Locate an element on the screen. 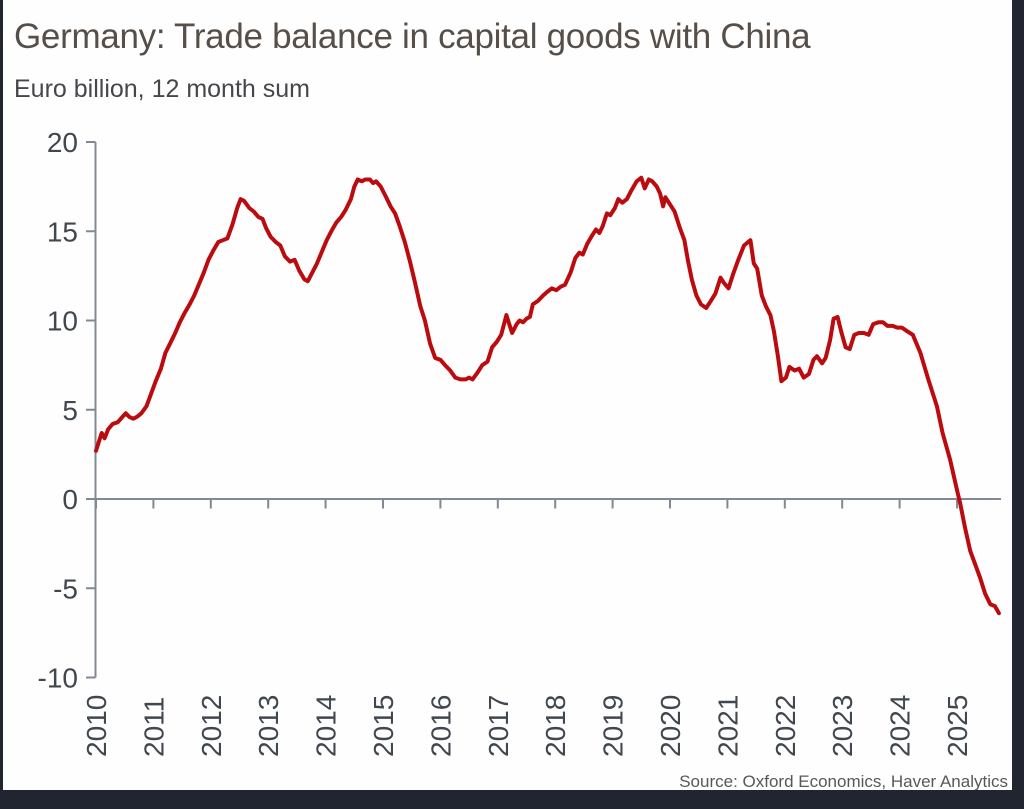 This screenshot has width=1024, height=809. x-tick-label: 2018 is located at coordinates (555, 726).